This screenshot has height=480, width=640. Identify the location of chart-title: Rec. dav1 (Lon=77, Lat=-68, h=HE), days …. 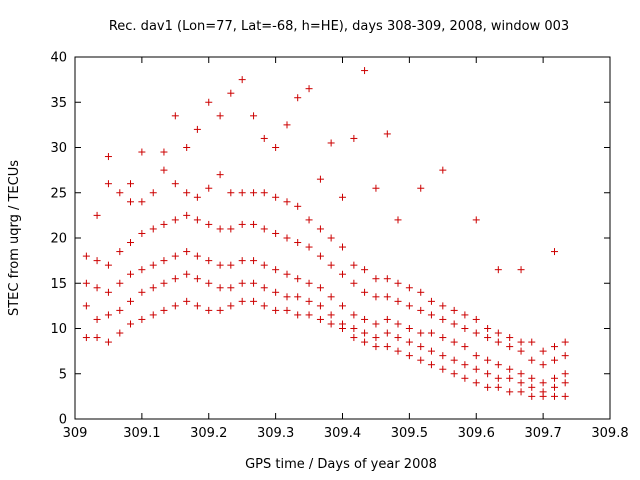
(339, 26).